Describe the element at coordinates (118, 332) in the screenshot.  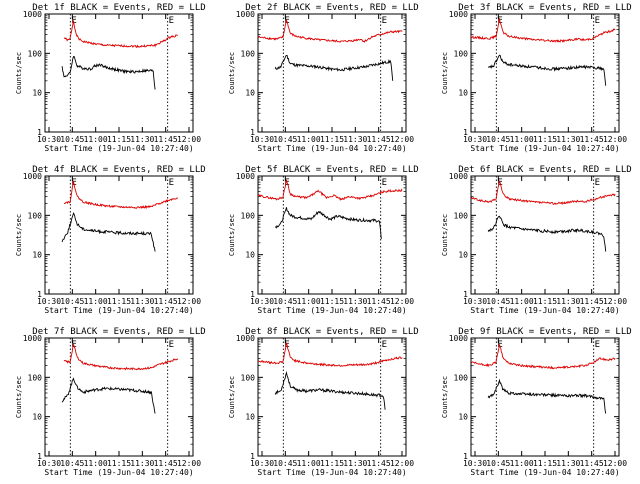
I see `plot-title: Det 7f BLACK = Events, RED = LLD` at that location.